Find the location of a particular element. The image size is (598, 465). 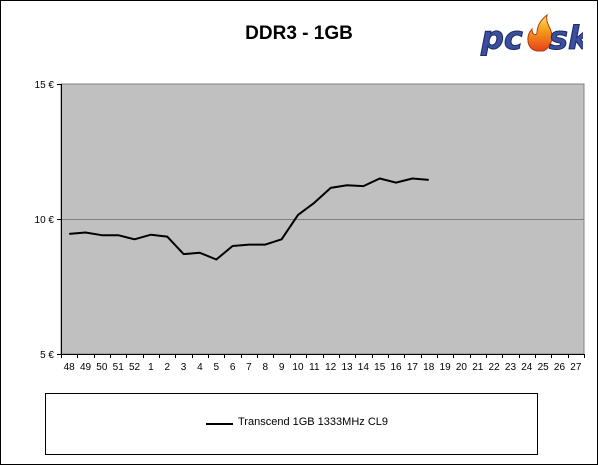

x-tick-label: 9 is located at coordinates (282, 367).